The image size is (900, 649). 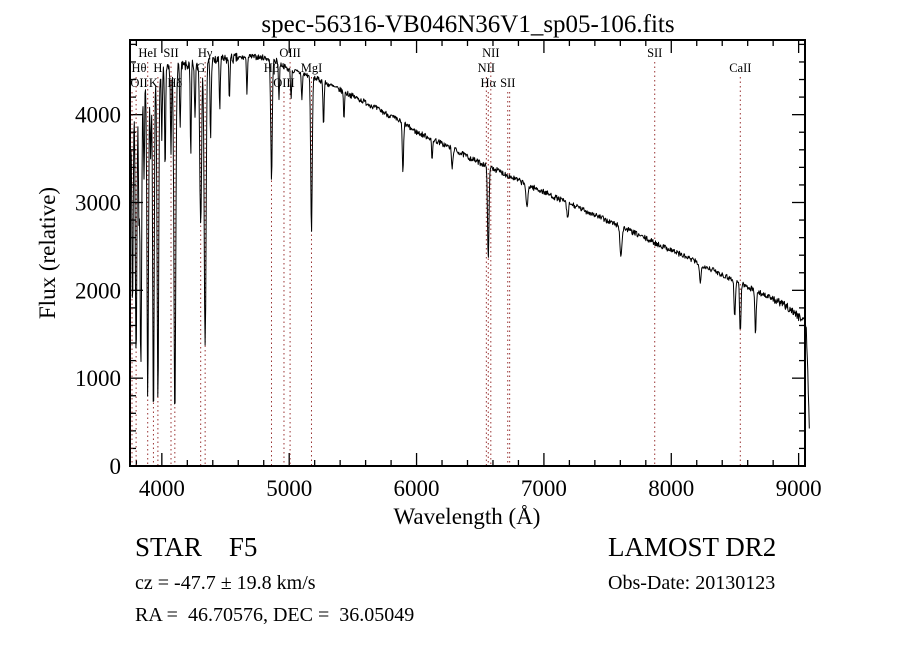 What do you see at coordinates (162, 488) in the screenshot?
I see `x-tick-label: 4000` at bounding box center [162, 488].